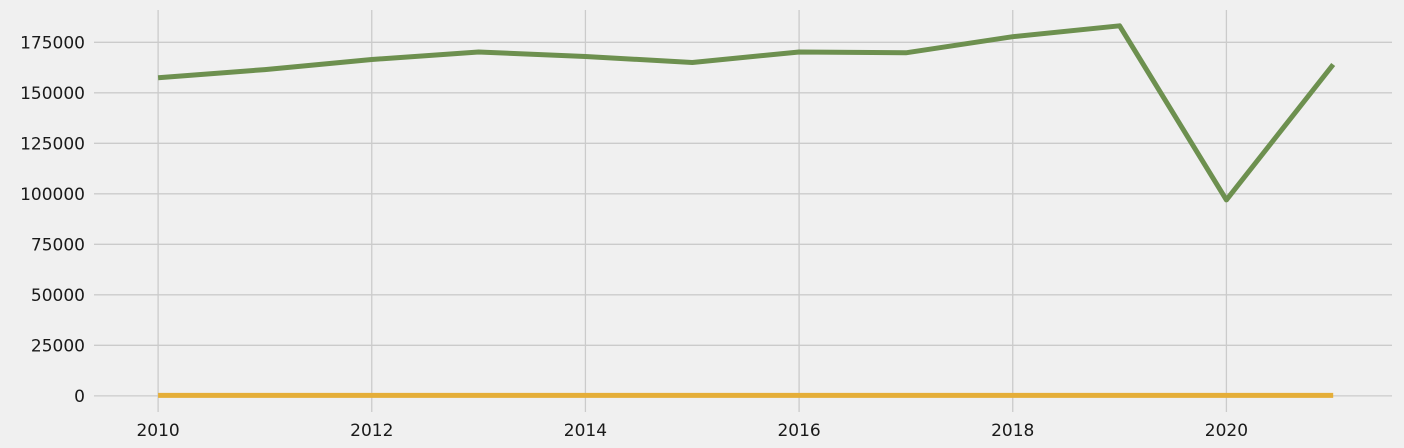 The width and height of the screenshot is (1404, 448). I want to click on y-tick-label: 0, so click(79, 397).